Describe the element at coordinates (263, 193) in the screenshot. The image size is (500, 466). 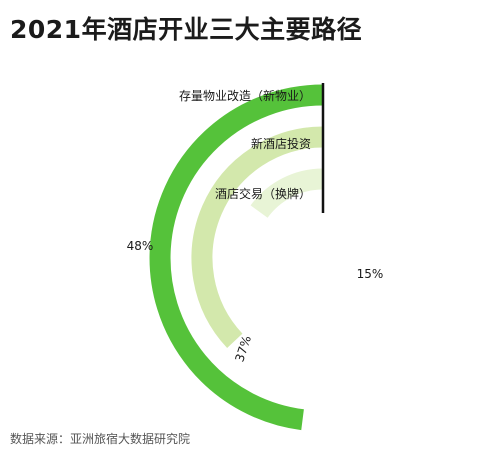
I see `category-label-3: 酒店交易（换牌）` at that location.